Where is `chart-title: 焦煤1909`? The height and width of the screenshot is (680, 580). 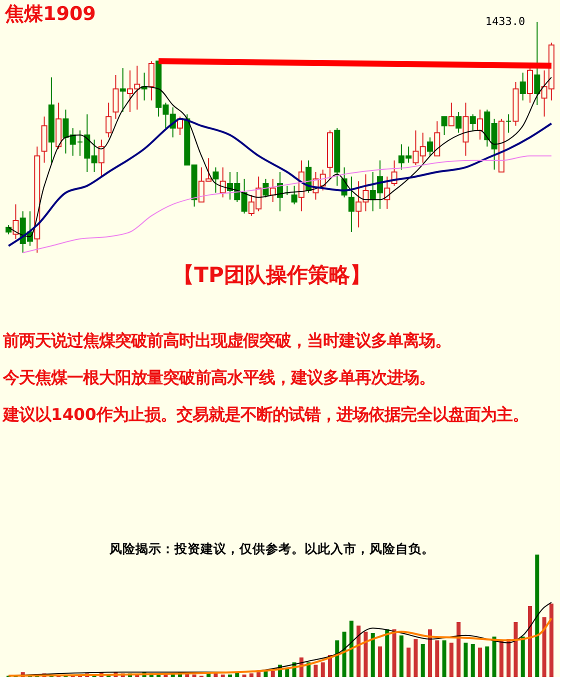 chart-title: 焦煤1909 is located at coordinates (50, 14).